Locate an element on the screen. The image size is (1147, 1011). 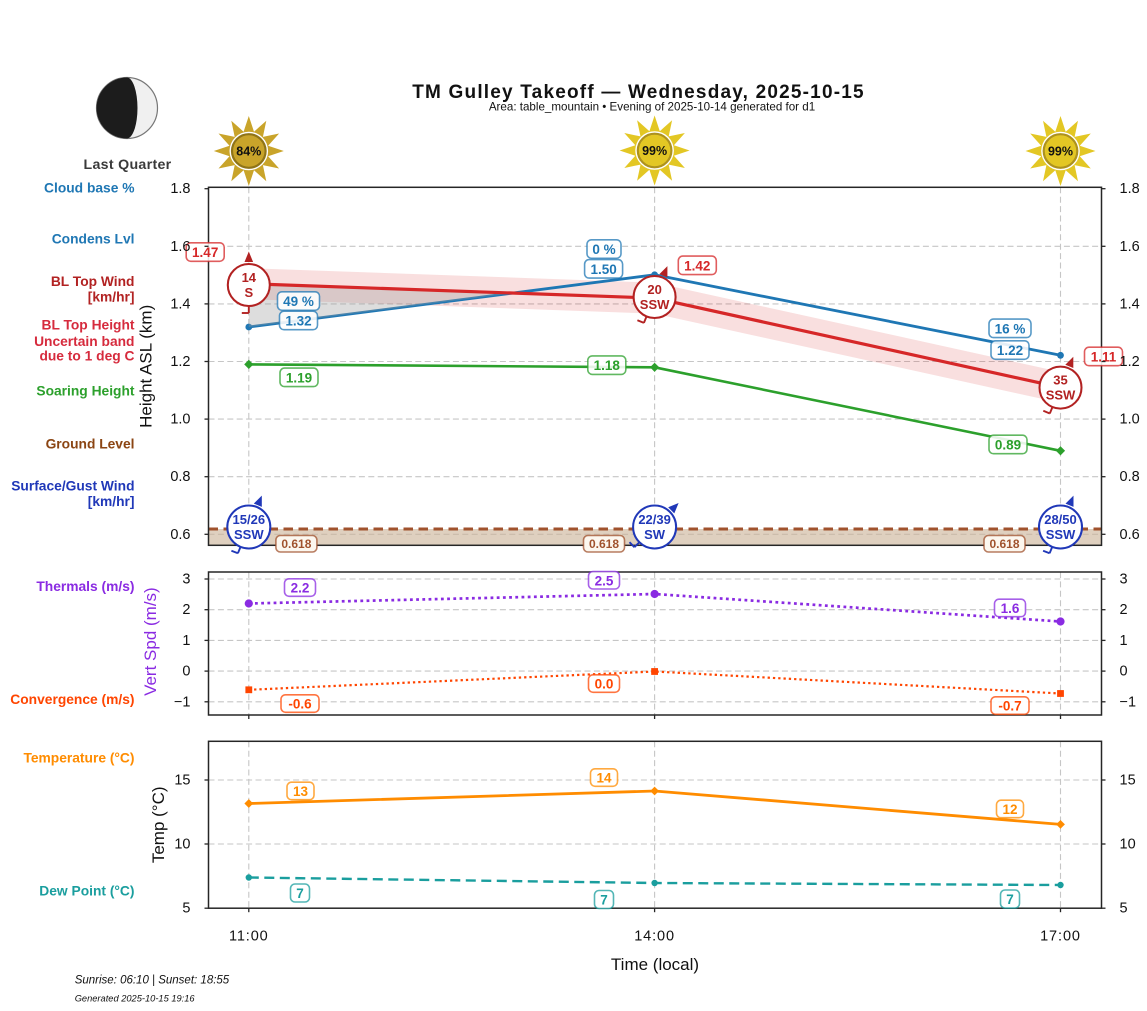
svg-text: 84% is located at coordinates (248, 152).